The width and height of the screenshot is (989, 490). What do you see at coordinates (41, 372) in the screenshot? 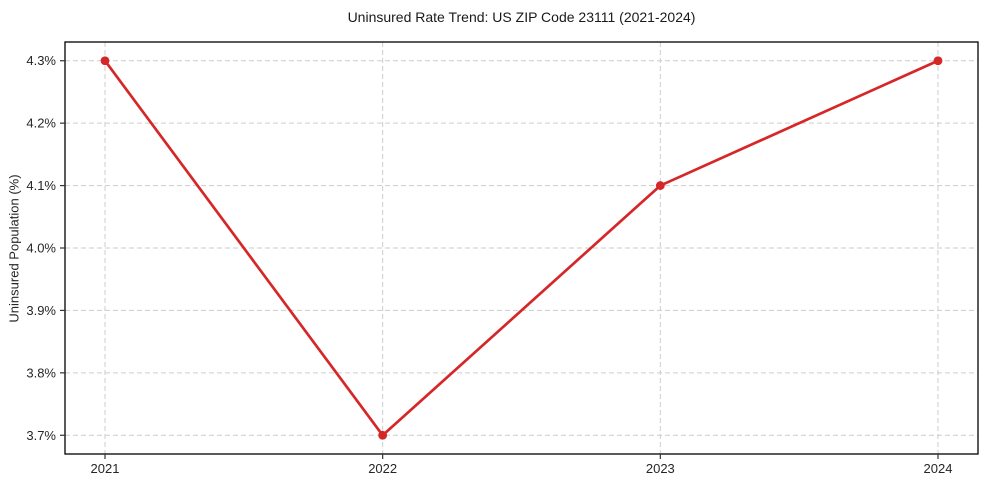
I see `y-tick-label: 3.8%` at bounding box center [41, 372].